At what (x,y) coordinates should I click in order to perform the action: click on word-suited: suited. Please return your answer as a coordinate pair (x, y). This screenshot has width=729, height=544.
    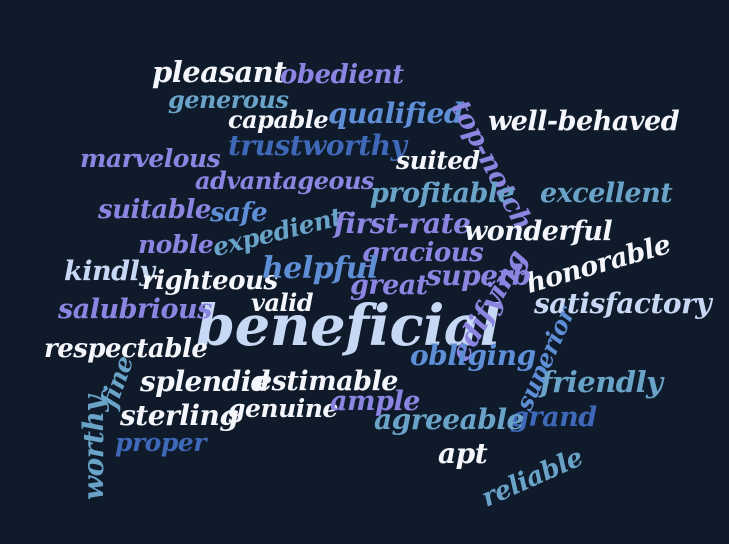
    Looking at the image, I should click on (438, 160).